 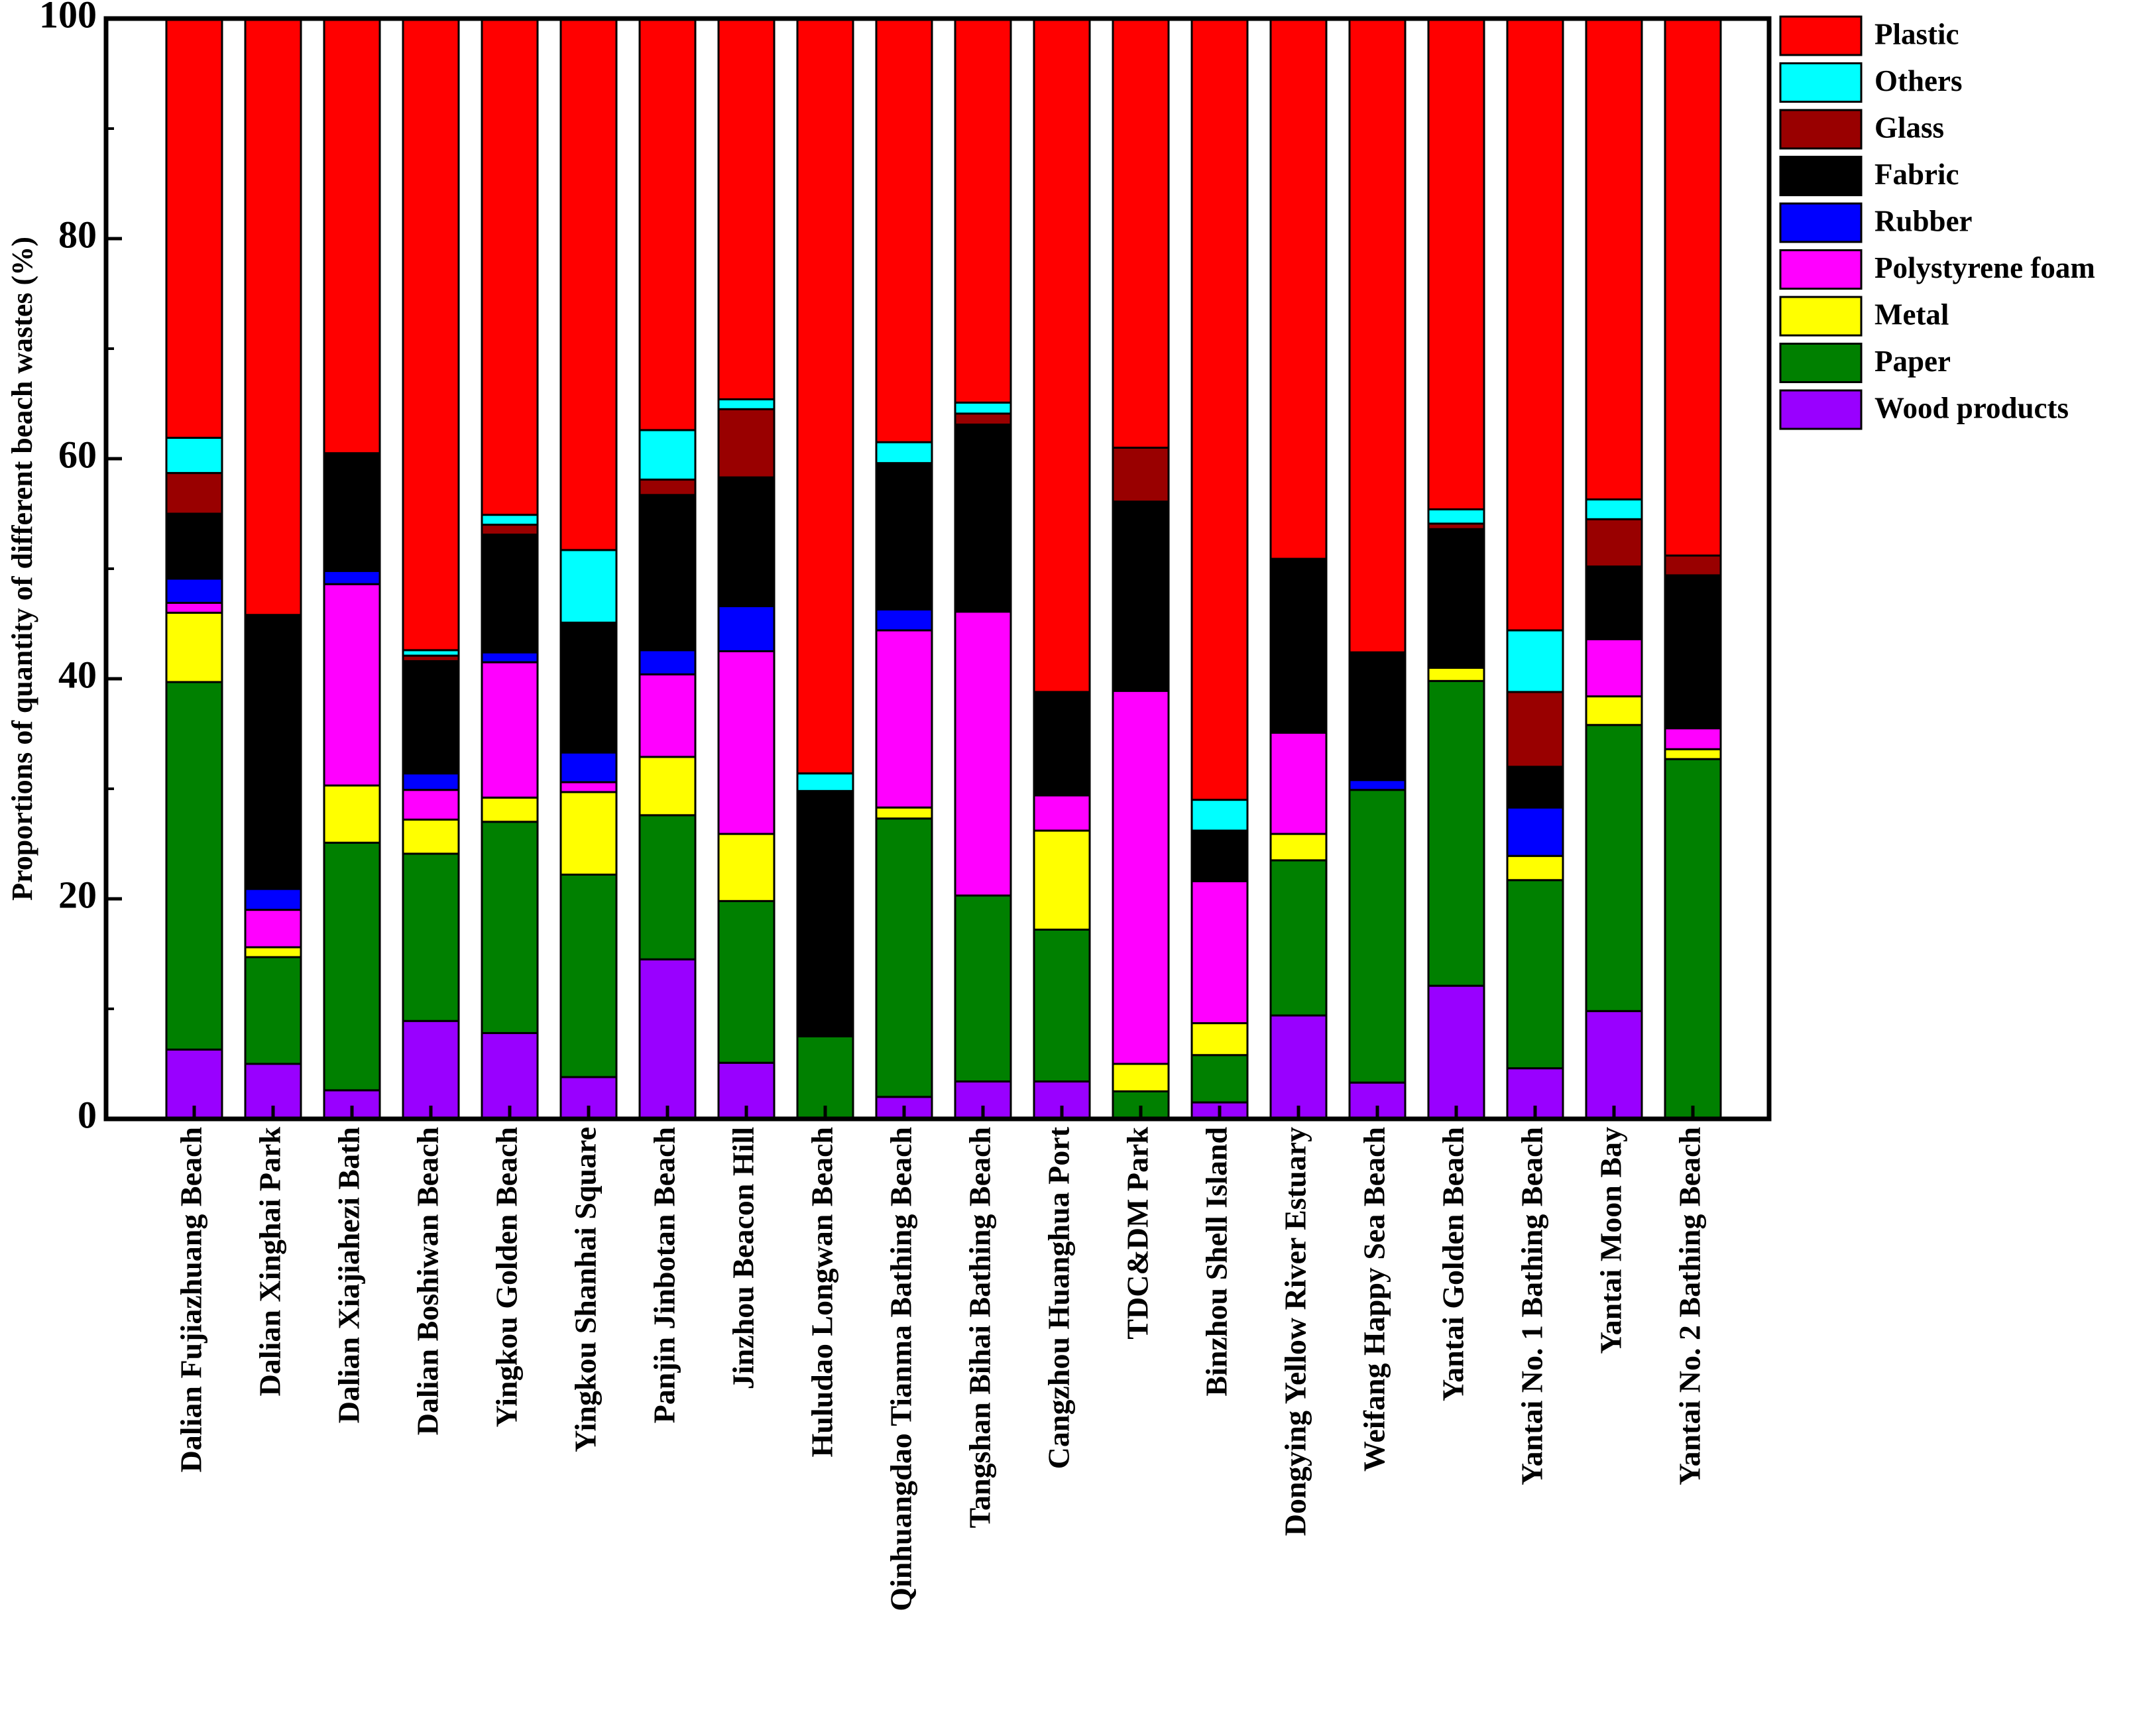 What do you see at coordinates (1821, 129) in the screenshot?
I see `legend-swatch-glass` at bounding box center [1821, 129].